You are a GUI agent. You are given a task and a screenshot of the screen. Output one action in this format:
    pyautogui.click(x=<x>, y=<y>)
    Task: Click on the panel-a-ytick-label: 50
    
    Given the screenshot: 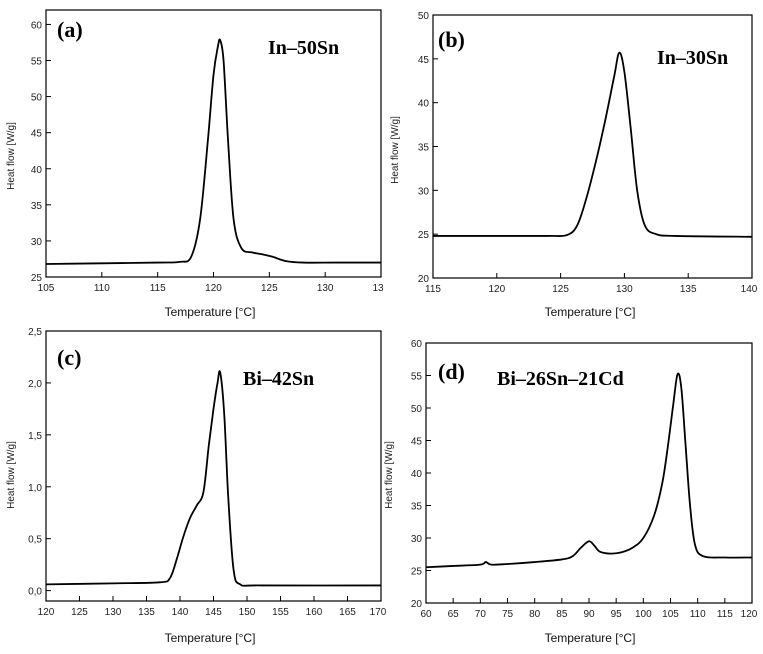 What is the action you would take?
    pyautogui.click(x=37, y=98)
    